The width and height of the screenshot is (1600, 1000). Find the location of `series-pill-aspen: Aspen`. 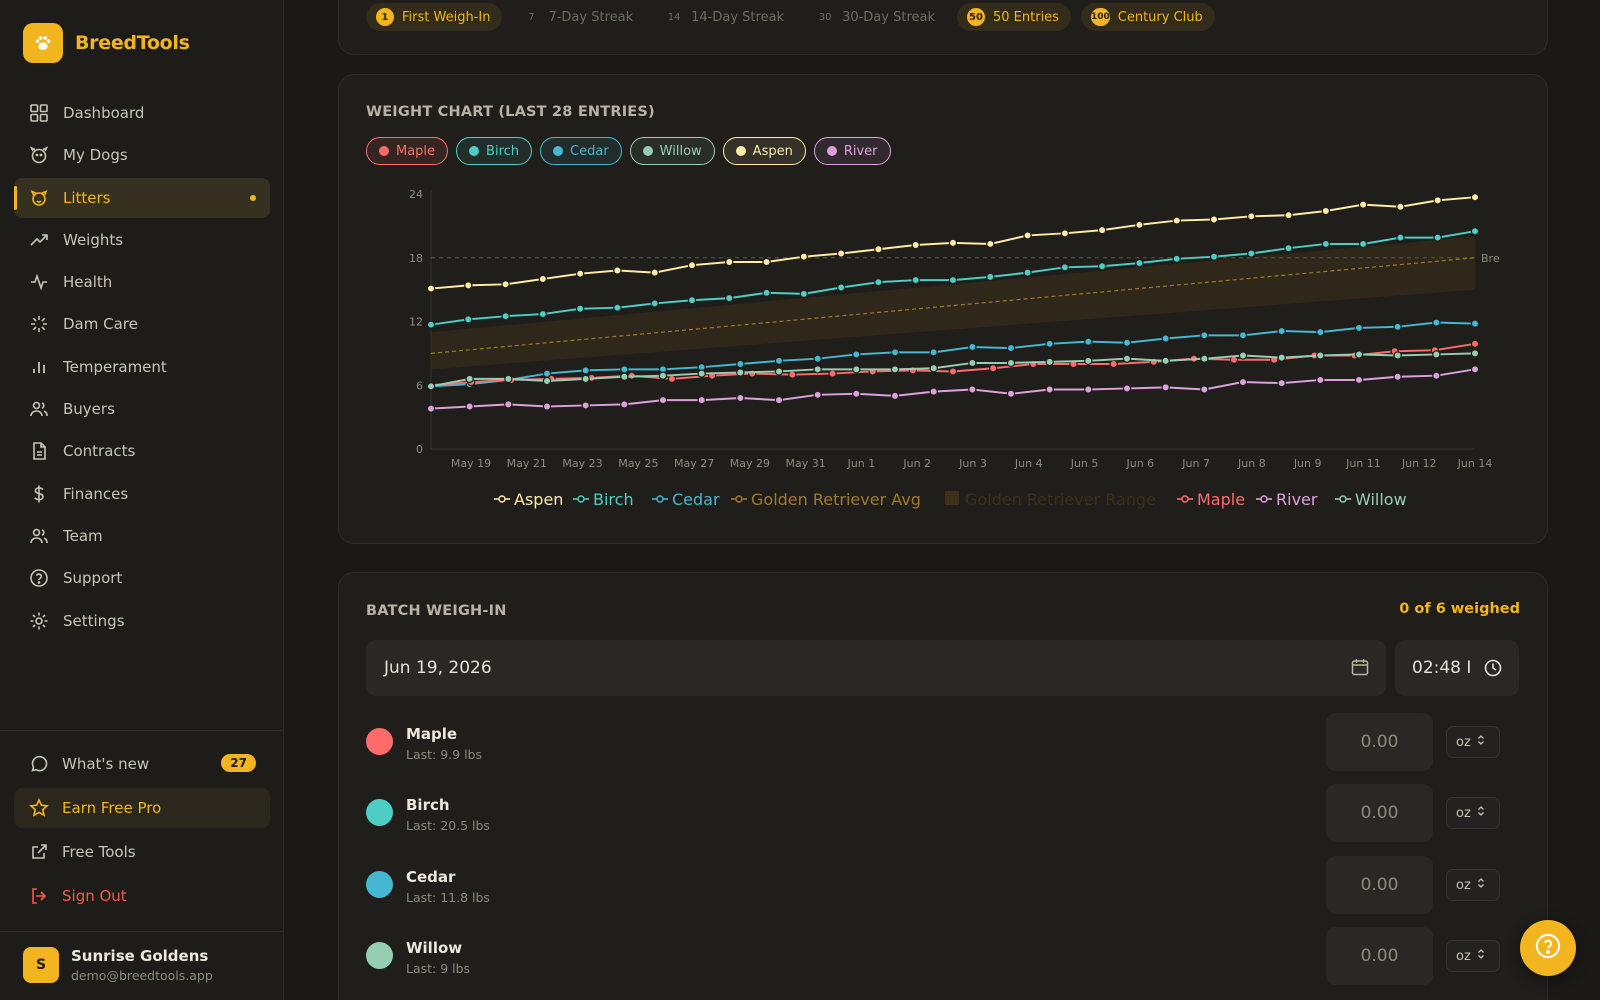

series-pill-aspen: Aspen is located at coordinates (764, 151).